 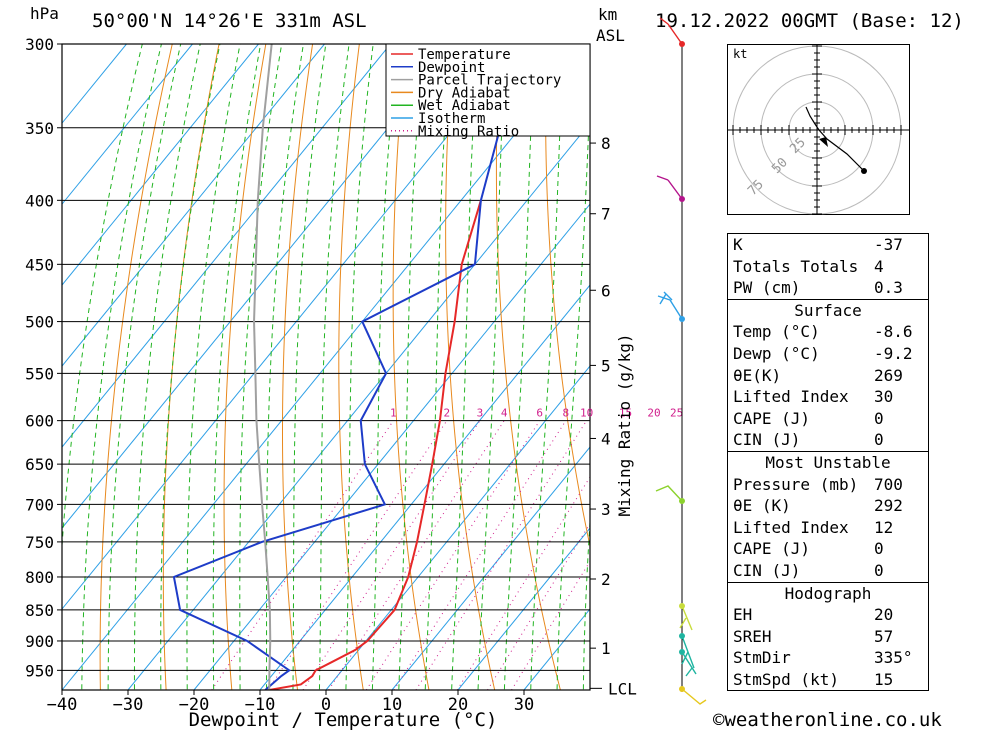 I want to click on cin-value: 0, so click(x=879, y=440).